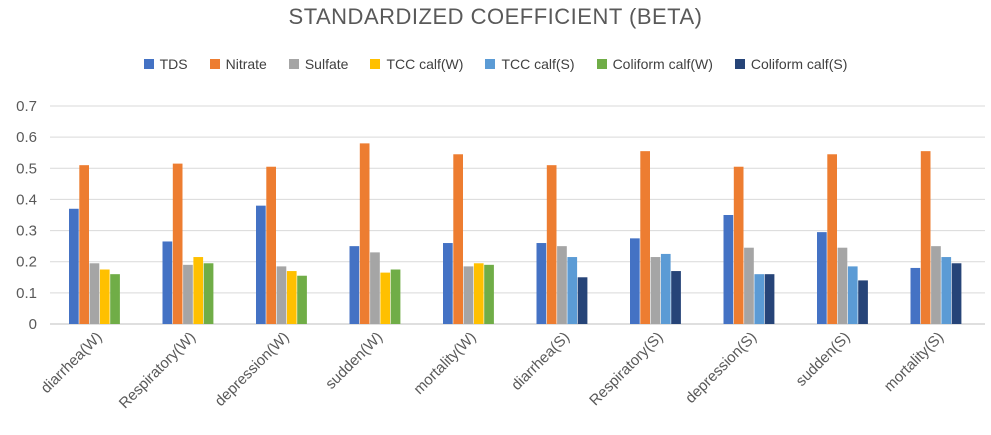  I want to click on y-tick-label: 0.7, so click(26, 106).